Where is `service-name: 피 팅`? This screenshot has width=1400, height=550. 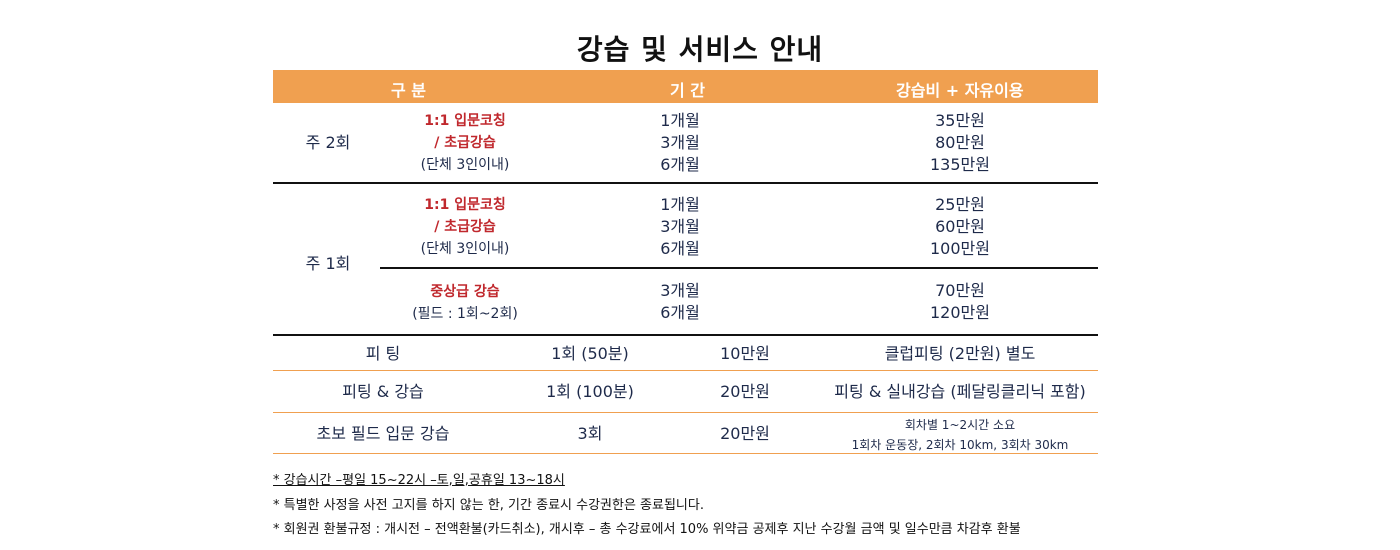 service-name: 피 팅 is located at coordinates (383, 353).